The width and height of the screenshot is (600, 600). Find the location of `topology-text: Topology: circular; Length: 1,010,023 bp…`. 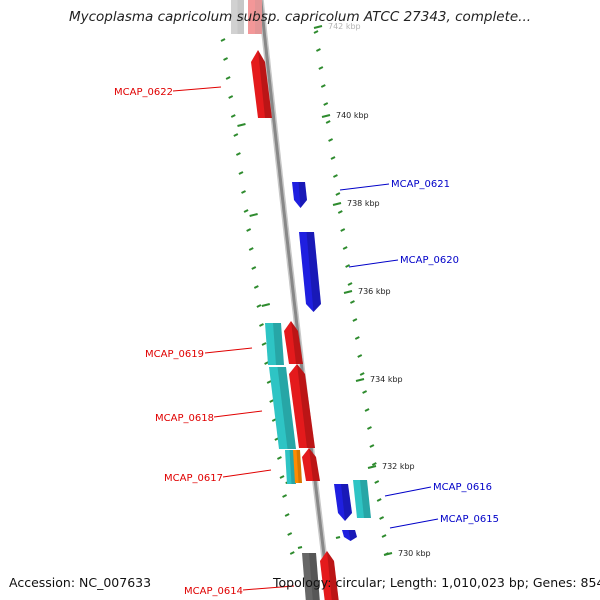

topology-text: Topology: circular; Length: 1,010,023 bp… is located at coordinates (436, 582).